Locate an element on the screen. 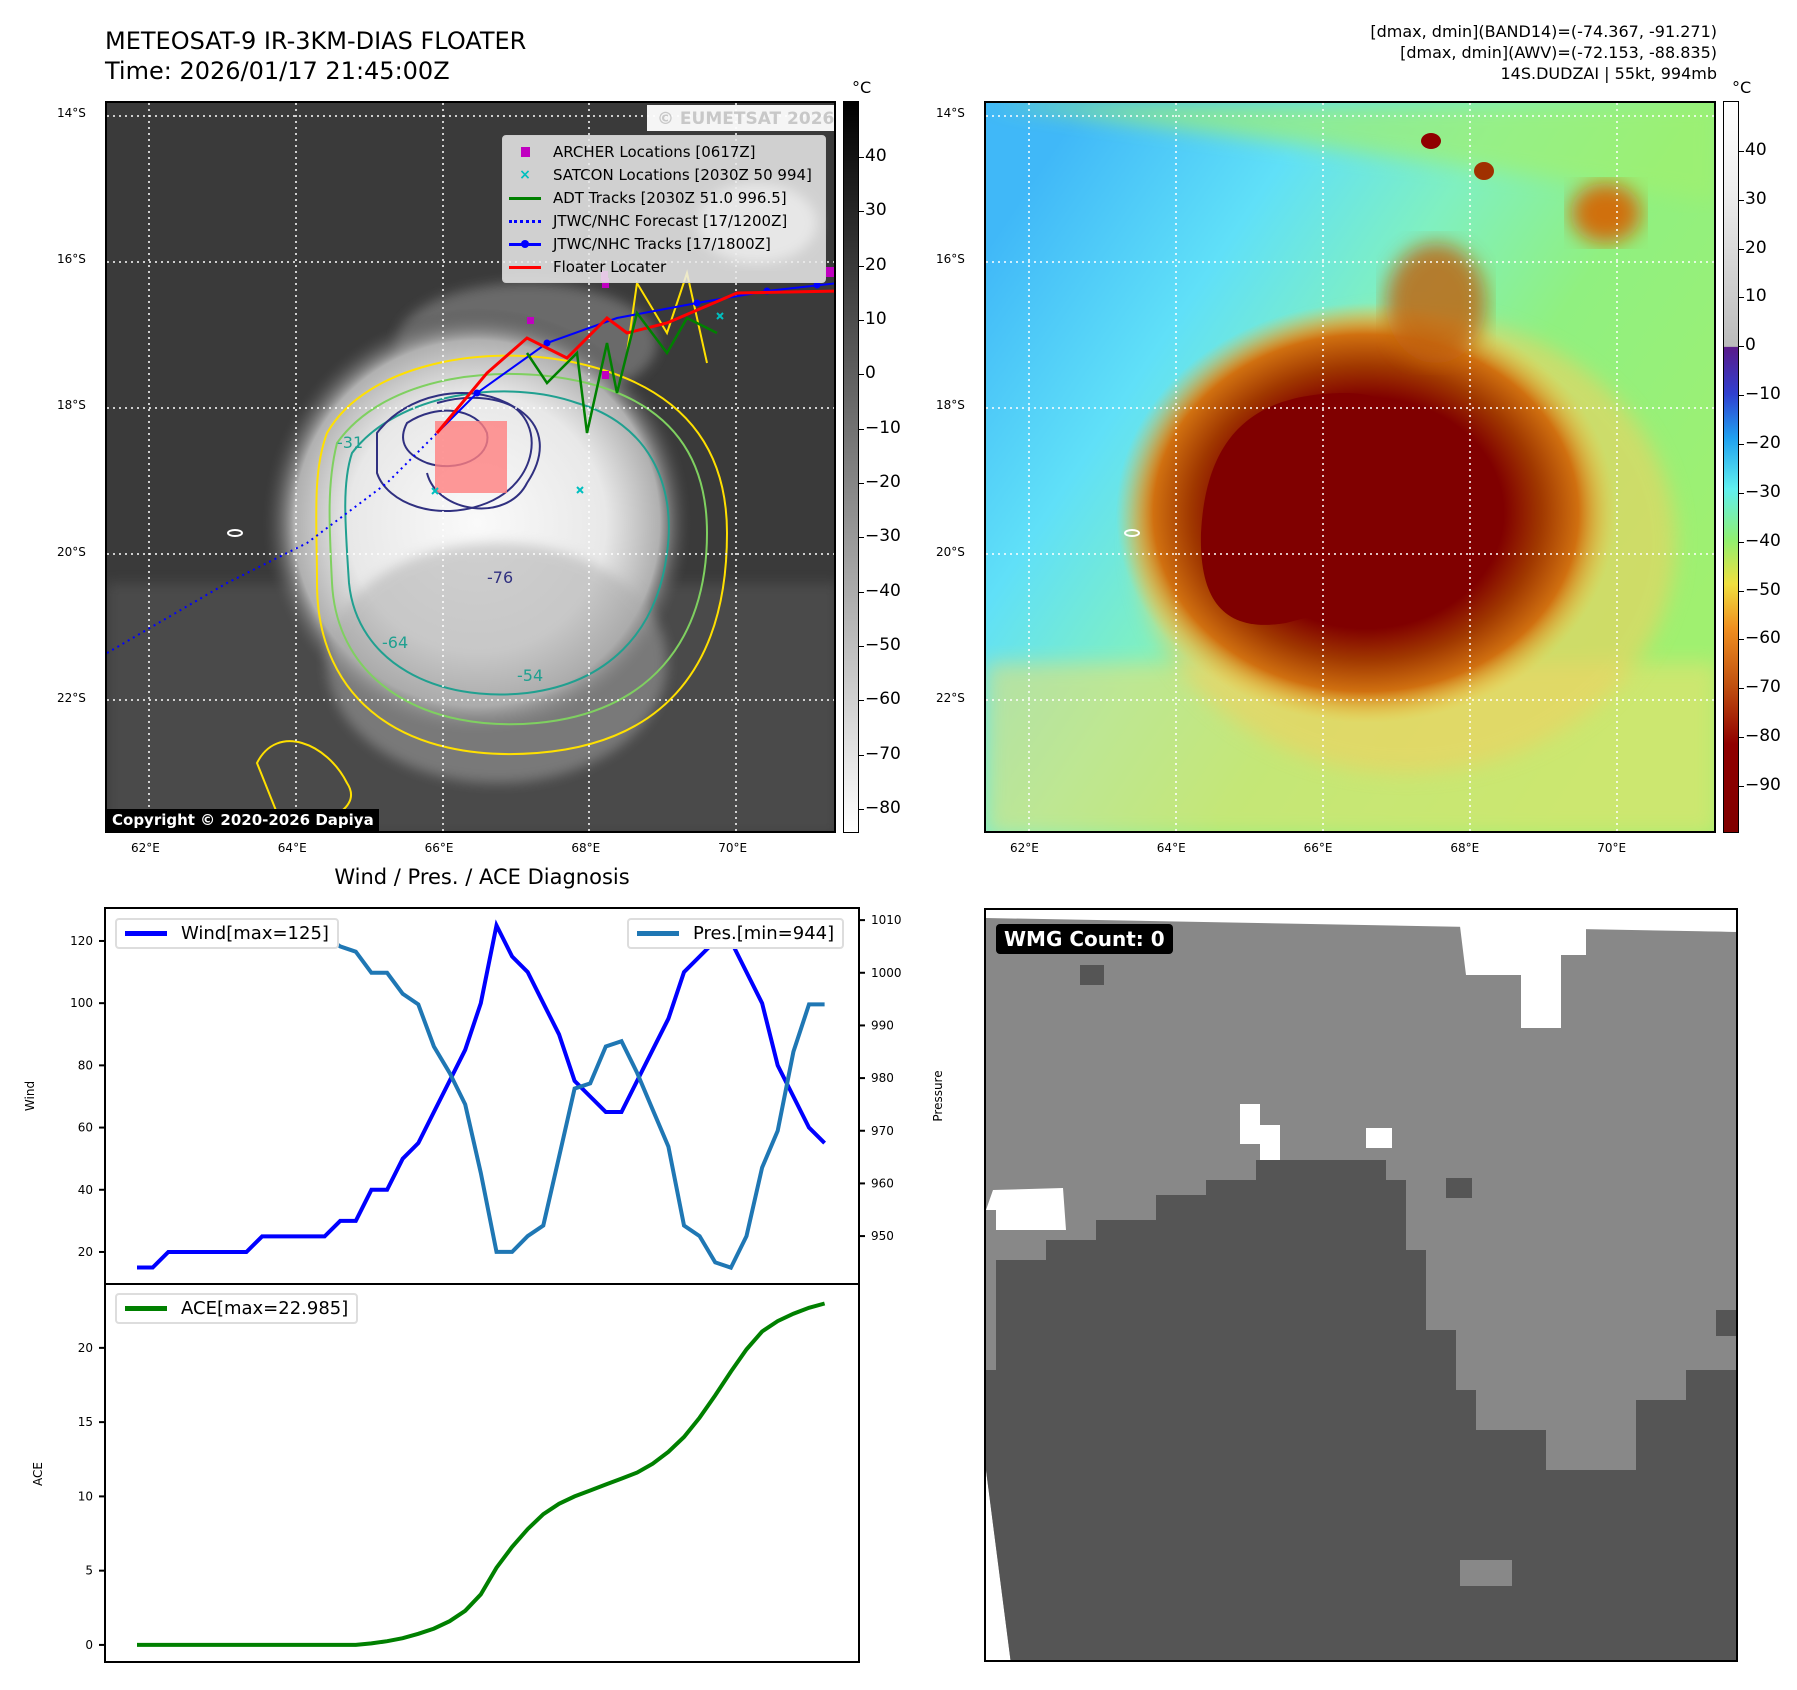  colorbar-tick-label: −20 is located at coordinates (883, 482).